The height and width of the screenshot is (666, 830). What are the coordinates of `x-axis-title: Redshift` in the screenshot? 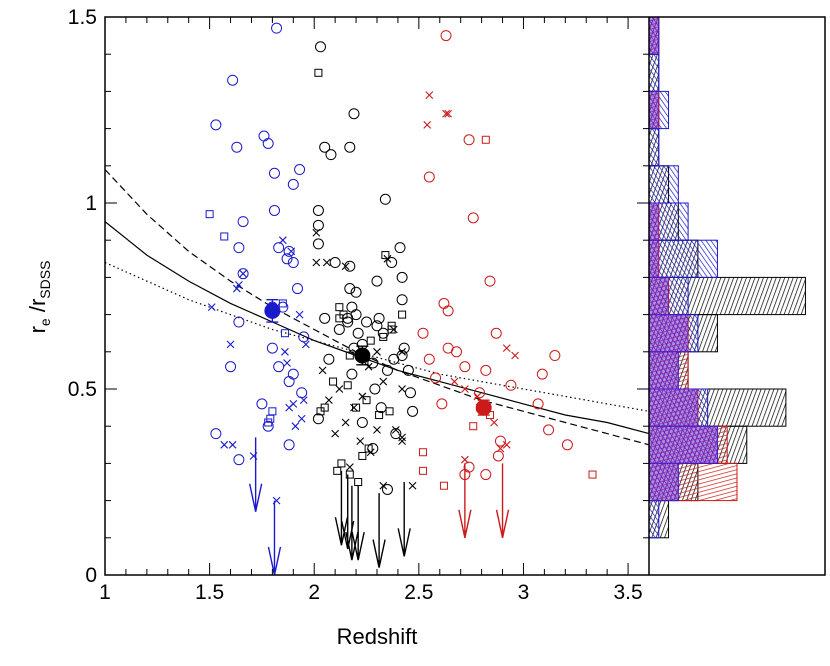 It's located at (377, 636).